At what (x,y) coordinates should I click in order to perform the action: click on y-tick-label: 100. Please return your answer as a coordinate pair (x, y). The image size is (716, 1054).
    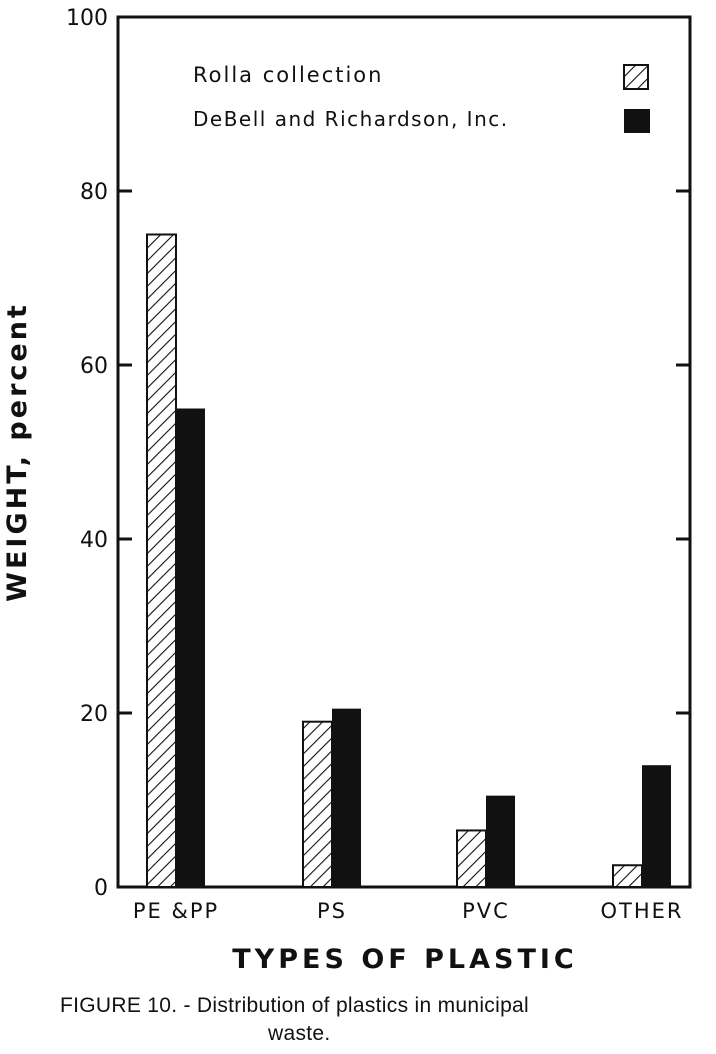
    Looking at the image, I should click on (87, 18).